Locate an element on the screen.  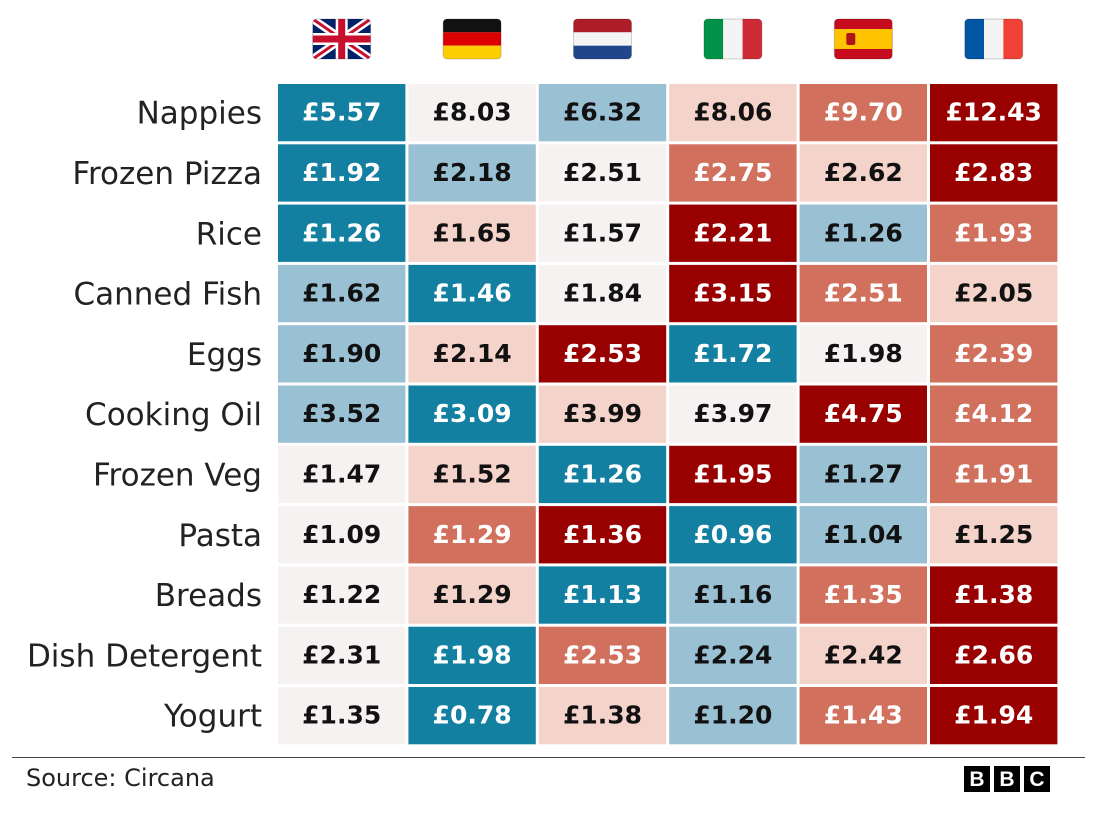
cell-value: £2.14 is located at coordinates (472, 353).